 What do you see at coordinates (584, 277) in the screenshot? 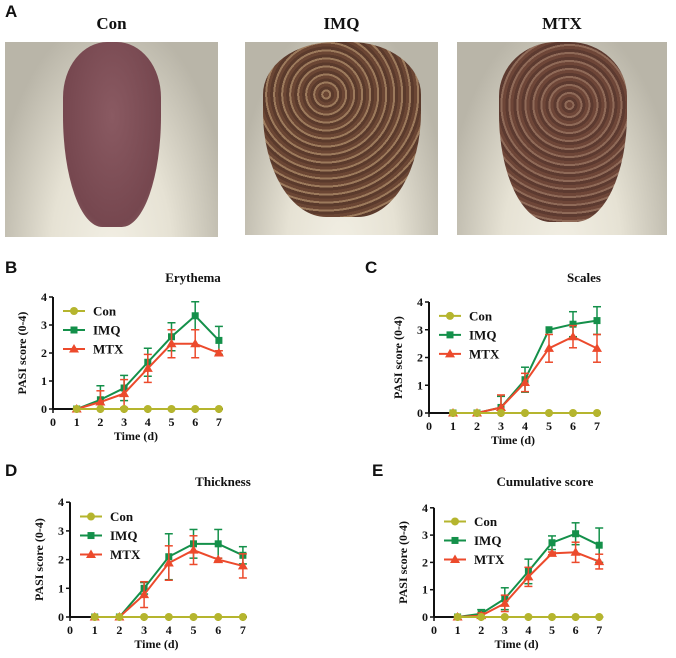
I see `chart-title: Scales` at bounding box center [584, 277].